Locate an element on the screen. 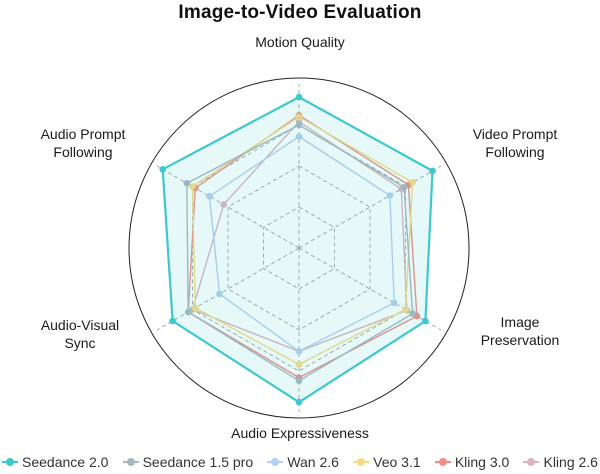  legend-item-5: Kling 2.6 is located at coordinates (560, 462).